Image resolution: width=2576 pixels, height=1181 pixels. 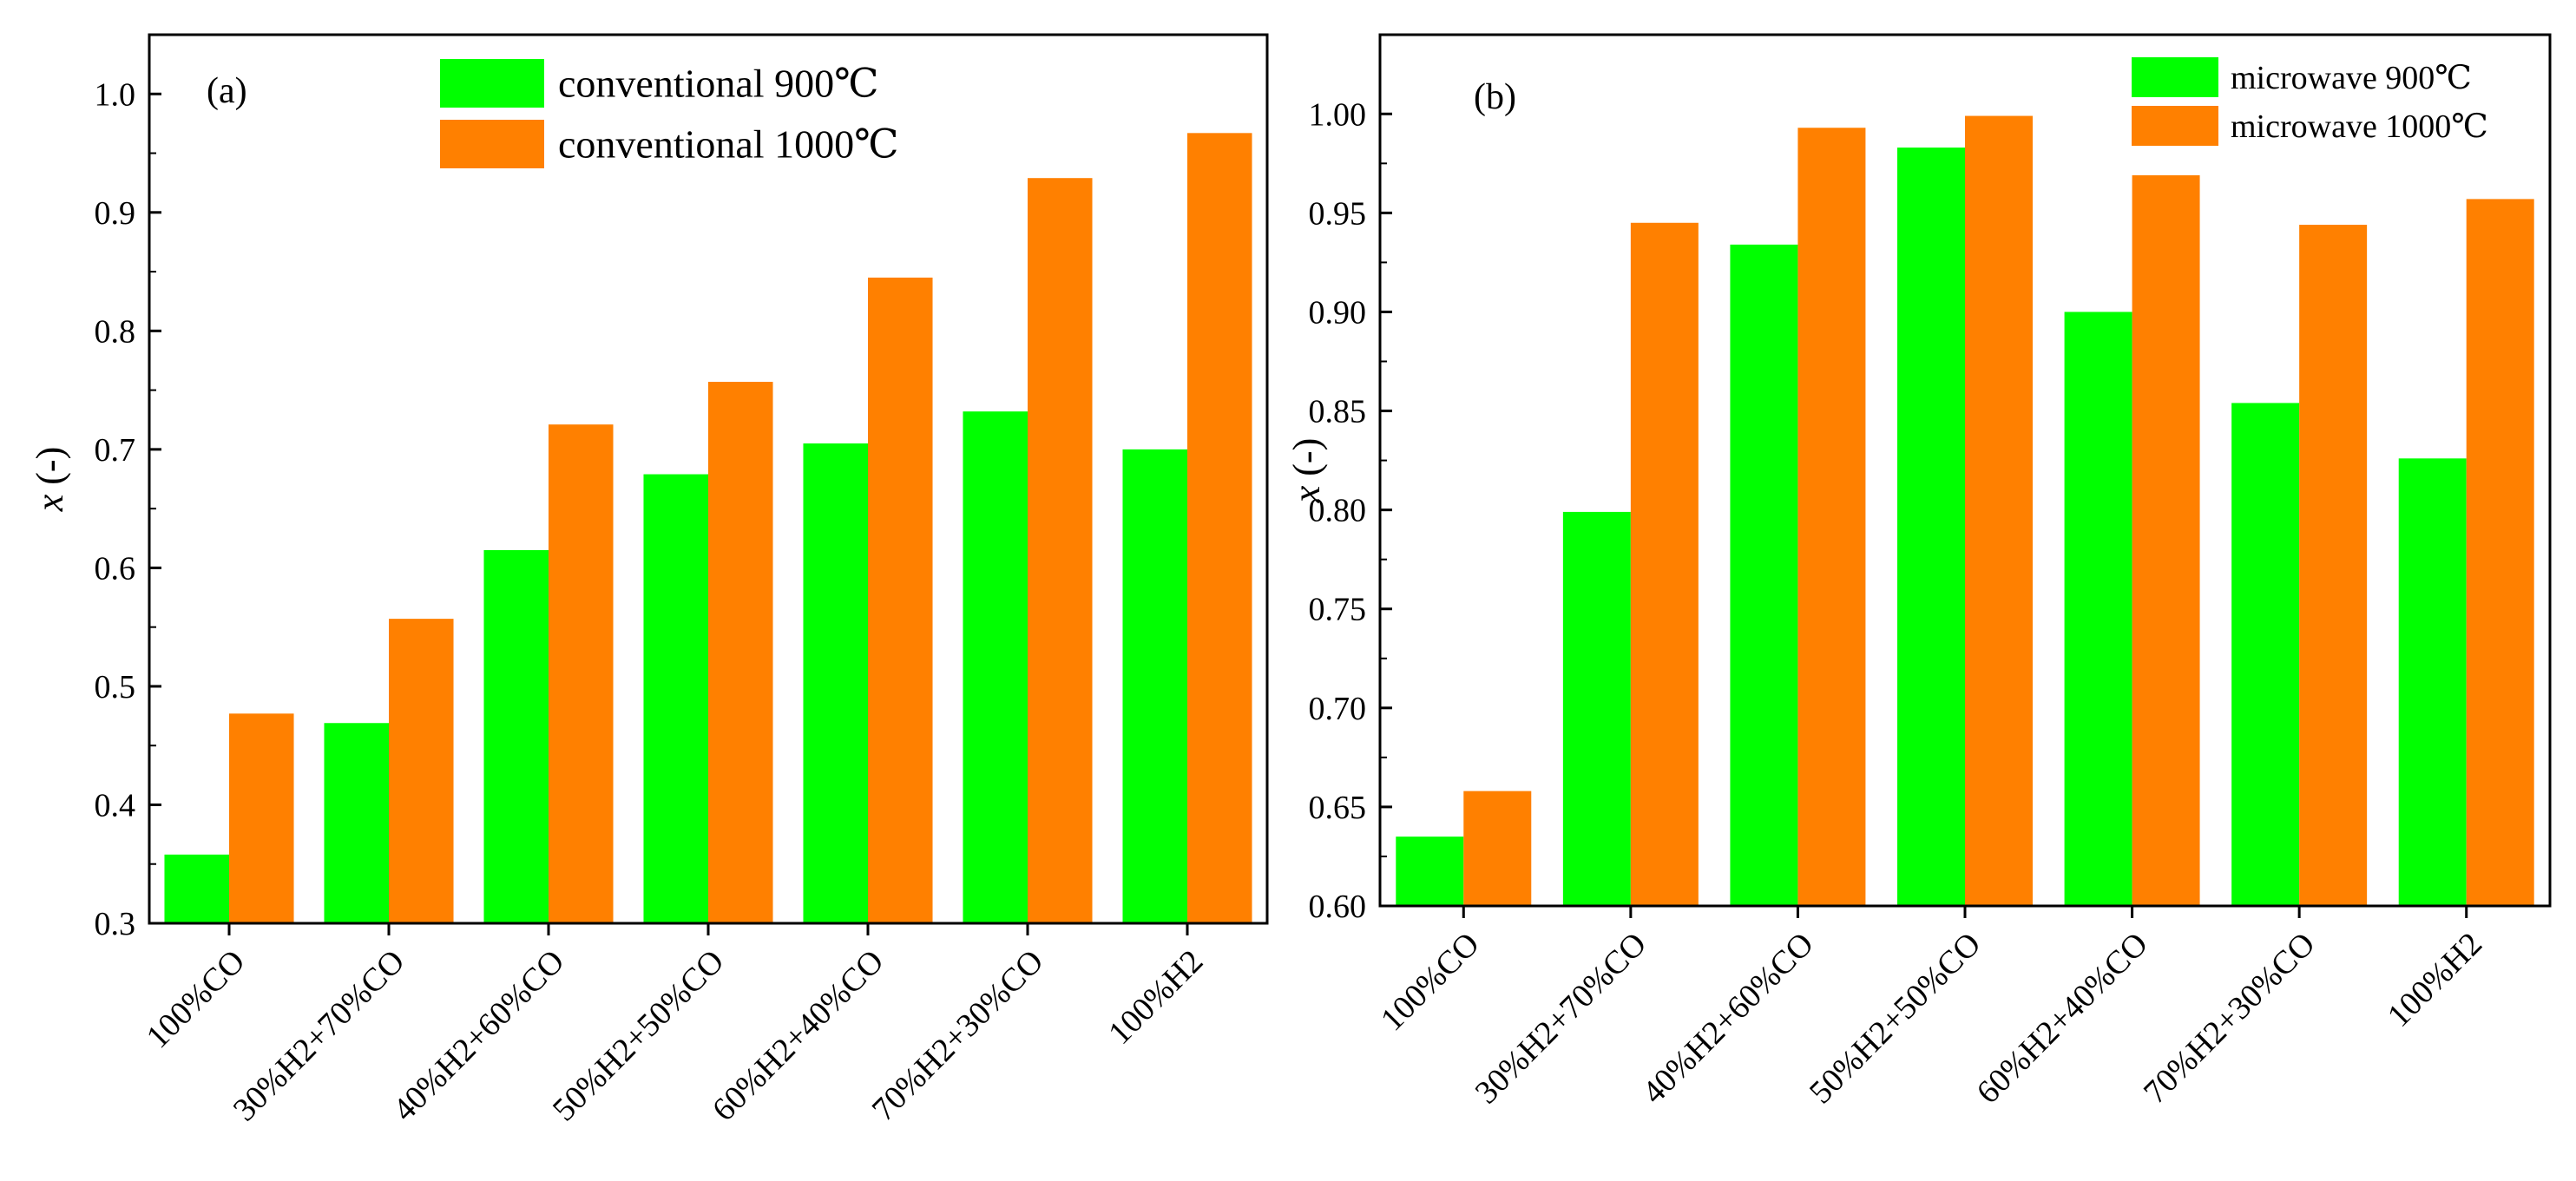 What do you see at coordinates (116, 331) in the screenshot?
I see `y-tick-label: 0.8` at bounding box center [116, 331].